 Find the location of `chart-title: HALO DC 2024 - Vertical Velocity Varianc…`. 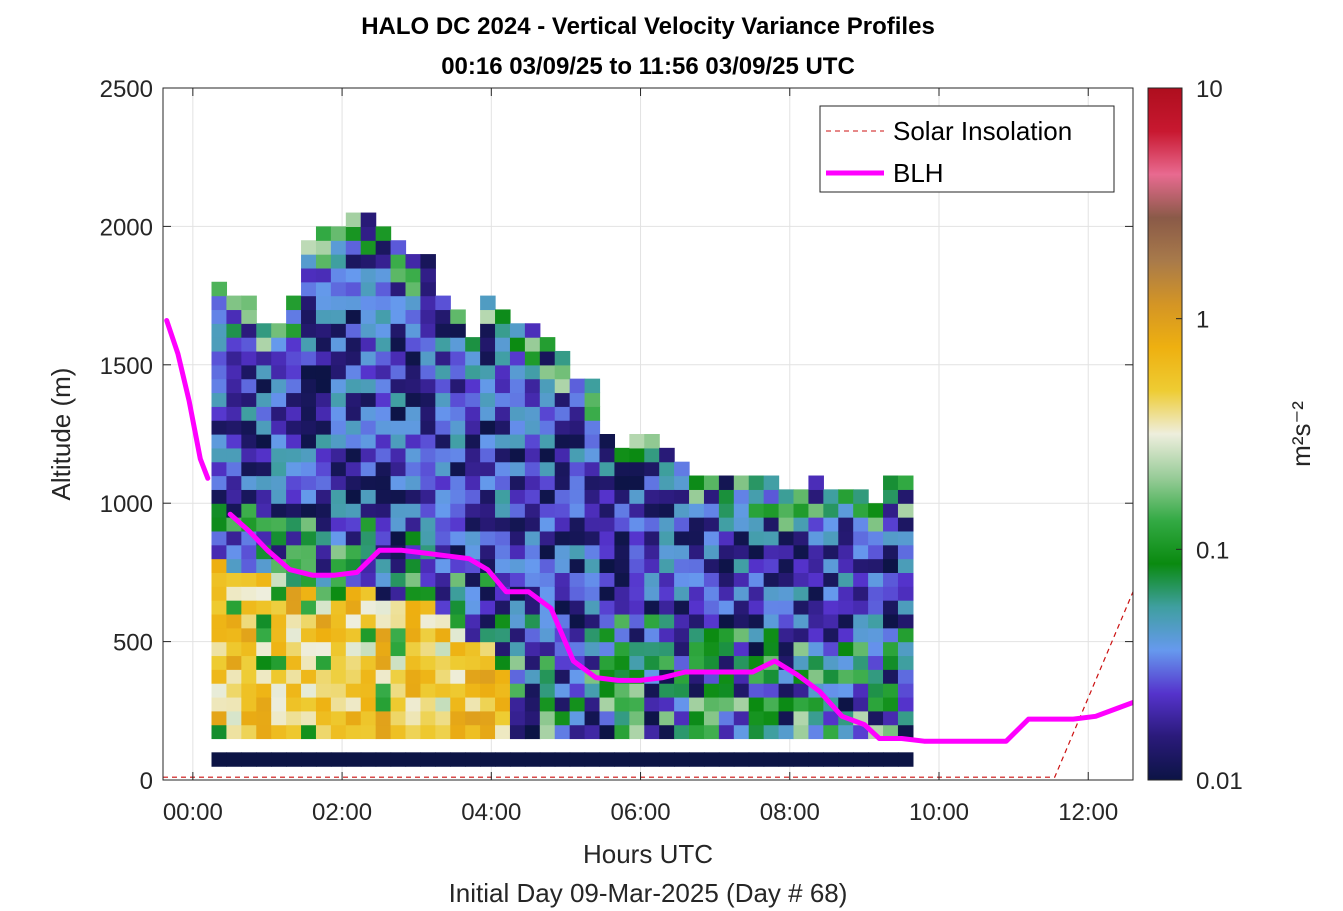

chart-title: HALO DC 2024 - Vertical Velocity Varianc… is located at coordinates (648, 26).